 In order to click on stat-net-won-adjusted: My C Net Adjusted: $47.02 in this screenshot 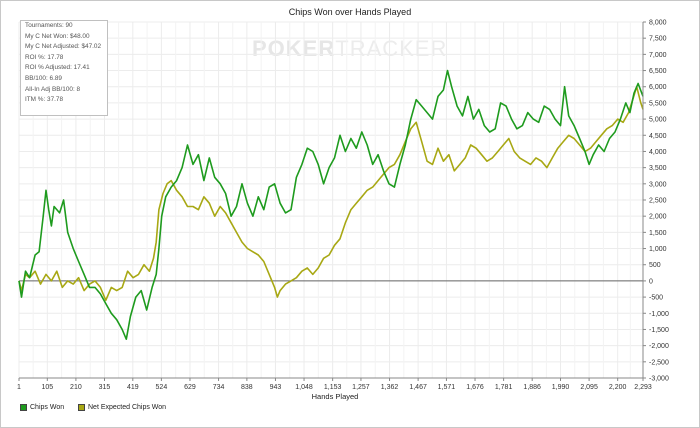, I will do `click(63, 47)`.